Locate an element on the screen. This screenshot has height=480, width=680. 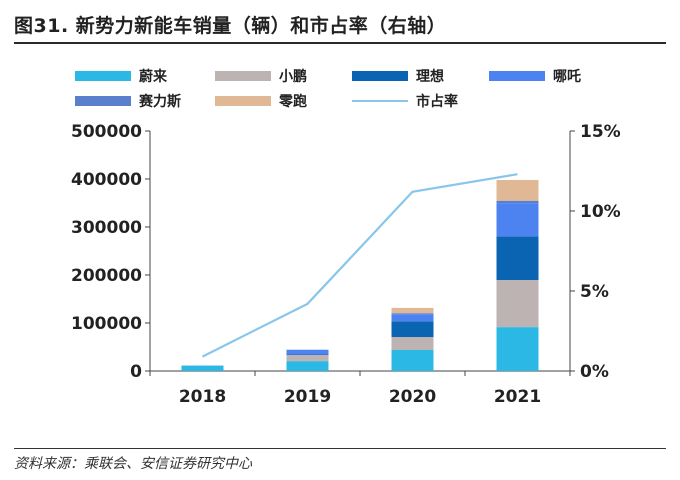
chart-title: 图31. 新势力新能车销量（辆）和市占率（右轴） is located at coordinates (230, 25).